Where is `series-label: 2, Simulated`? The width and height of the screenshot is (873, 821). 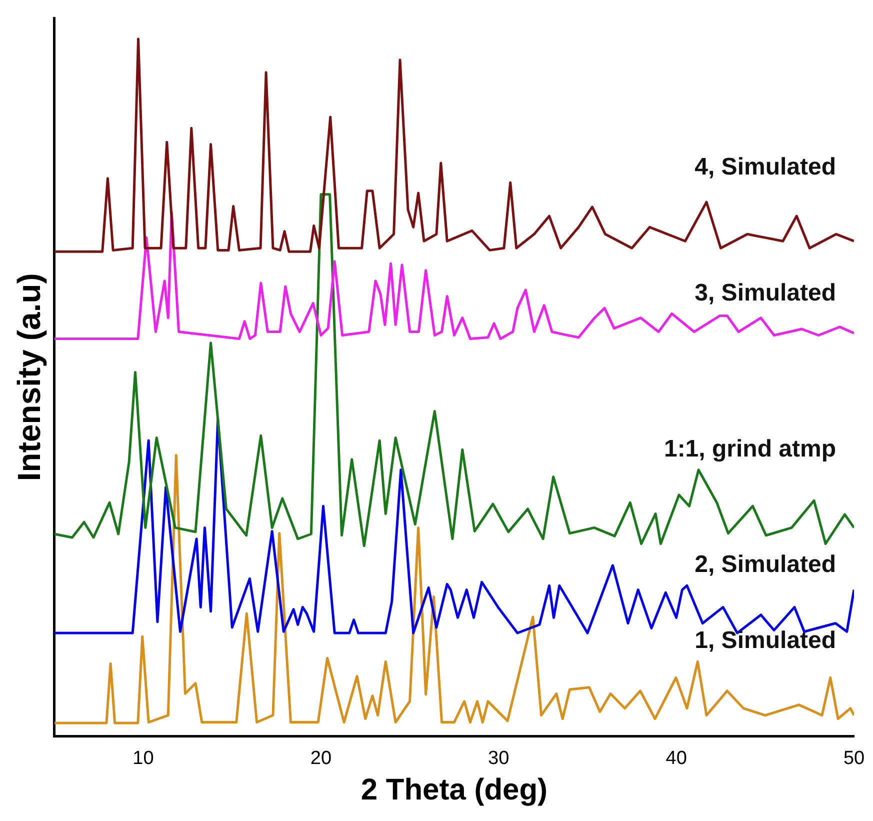
series-label: 2, Simulated is located at coordinates (765, 564).